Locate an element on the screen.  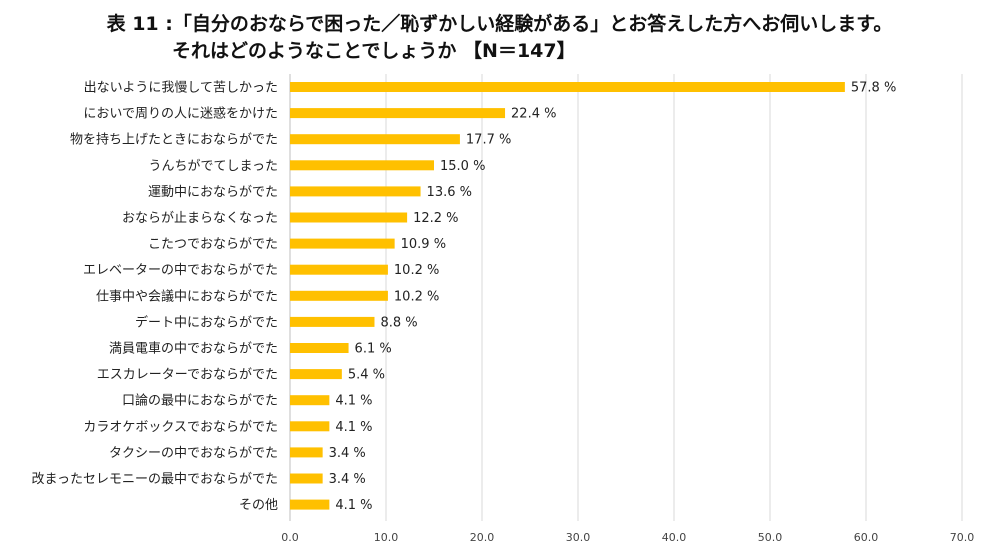
category-label: おならが止まらなくなった is located at coordinates (200, 218).